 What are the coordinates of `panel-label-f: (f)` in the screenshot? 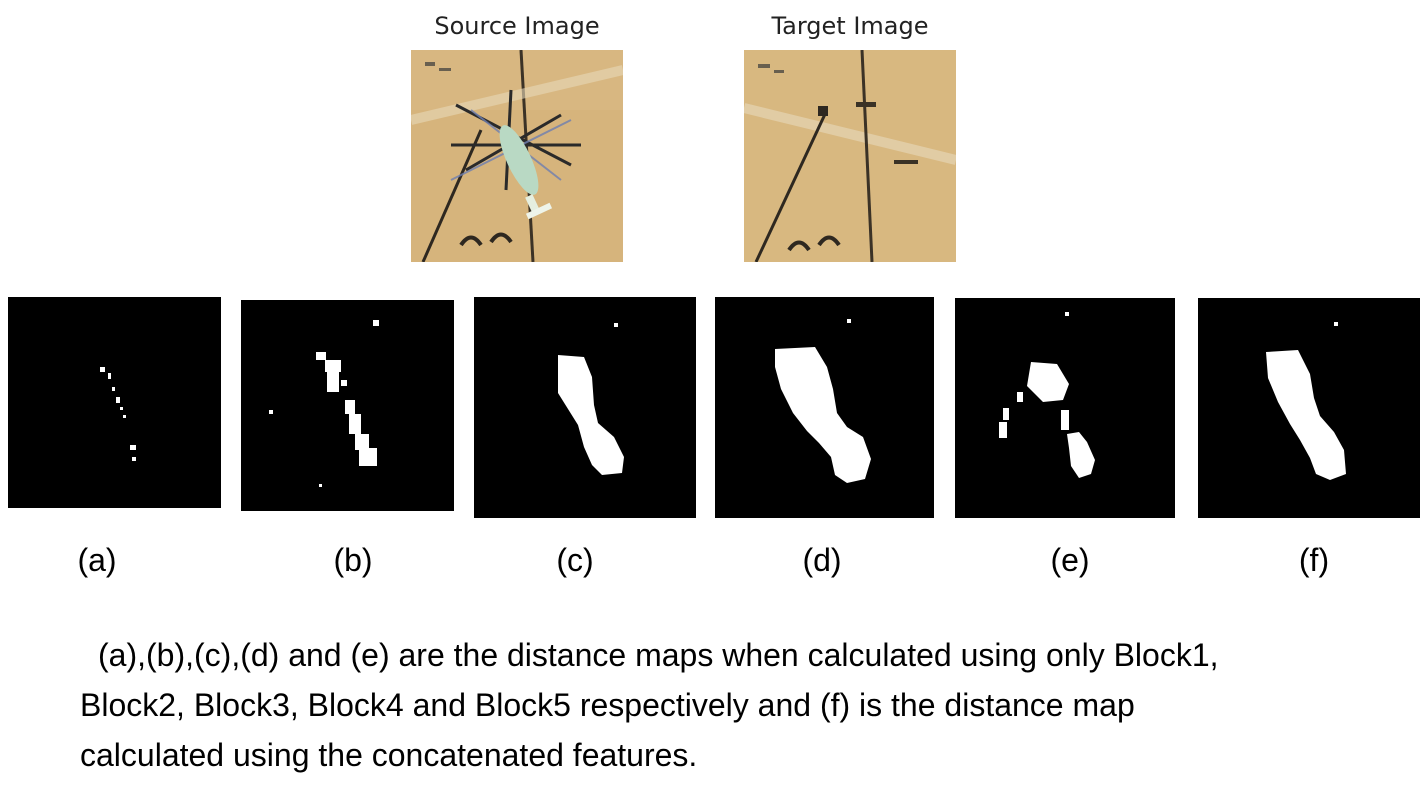 It's located at (1314, 560).